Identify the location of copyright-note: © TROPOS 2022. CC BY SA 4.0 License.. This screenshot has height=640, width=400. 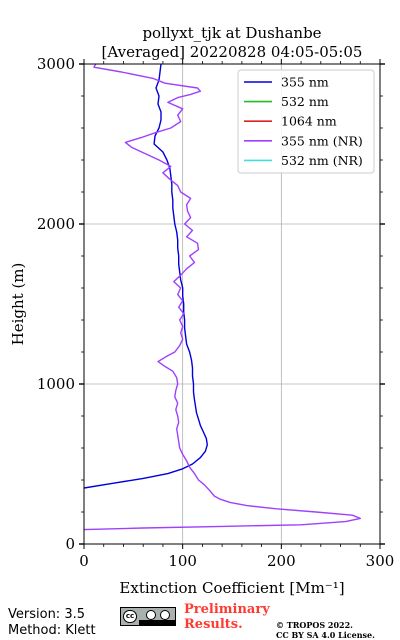
(325, 630).